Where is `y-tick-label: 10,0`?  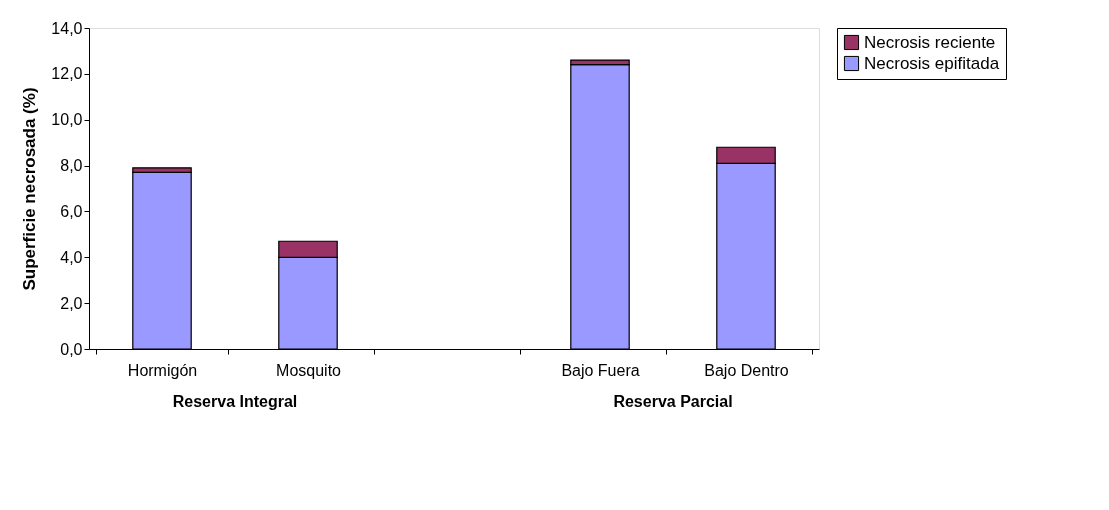
y-tick-label: 10,0 is located at coordinates (67, 120).